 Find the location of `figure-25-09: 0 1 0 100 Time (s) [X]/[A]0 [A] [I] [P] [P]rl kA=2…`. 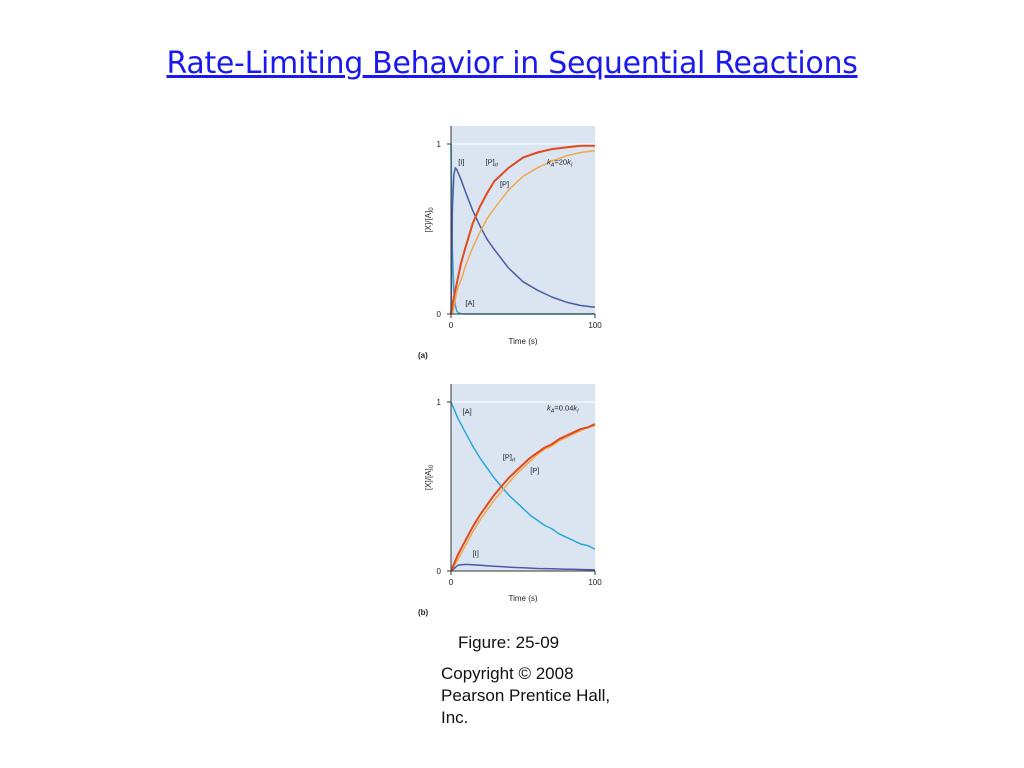

figure-25-09: 0 1 0 100 Time (s) [X]/[A]0 [A] [I] [P] [P]rl kA=2… is located at coordinates (510, 373).